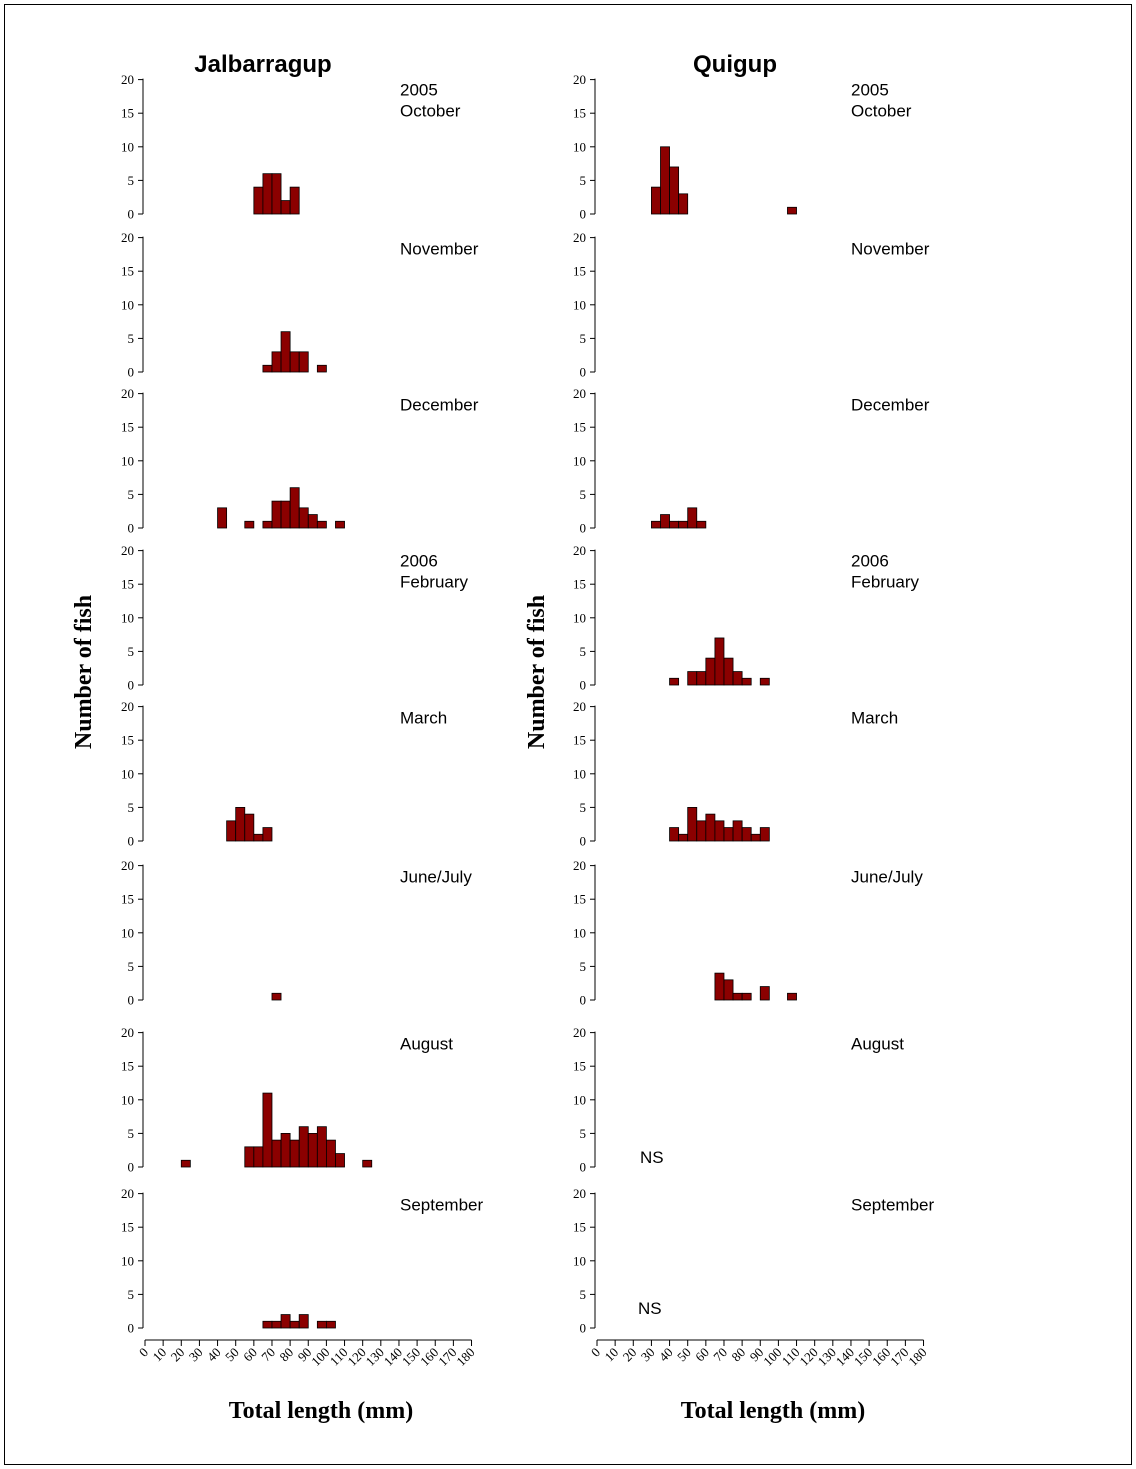 This screenshot has height=1469, width=1136. Describe the element at coordinates (751, 460) in the screenshot. I see `panel-2: 0 5 10 15 20 December` at that location.